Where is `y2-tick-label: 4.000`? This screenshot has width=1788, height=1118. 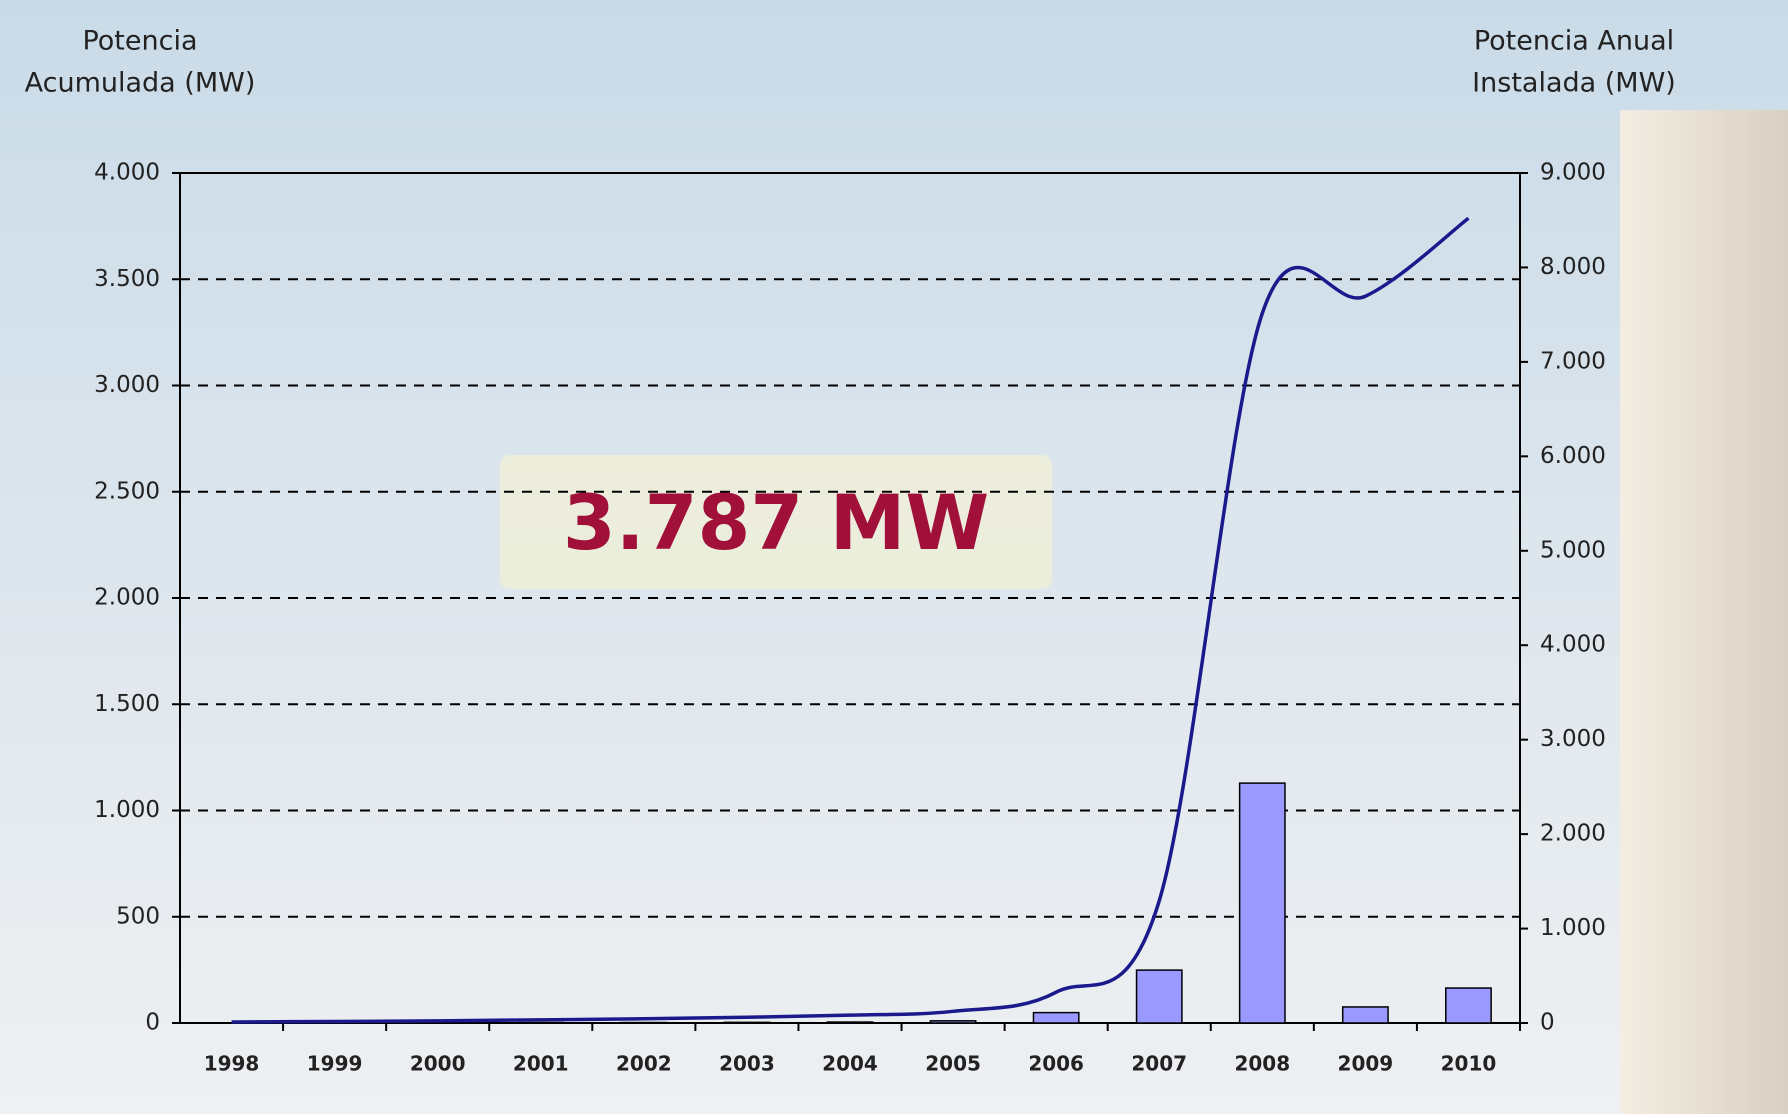 y2-tick-label: 4.000 is located at coordinates (1573, 645).